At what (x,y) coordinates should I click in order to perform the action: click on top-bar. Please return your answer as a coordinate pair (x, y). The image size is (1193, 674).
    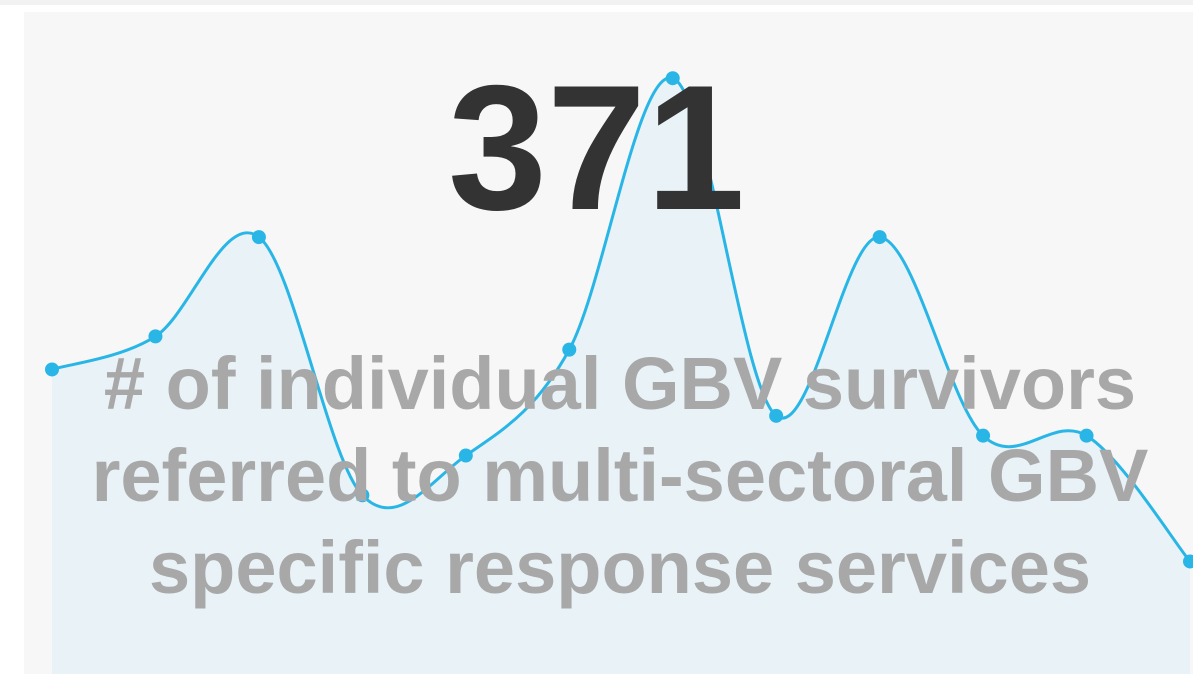
    Looking at the image, I should click on (596, 2).